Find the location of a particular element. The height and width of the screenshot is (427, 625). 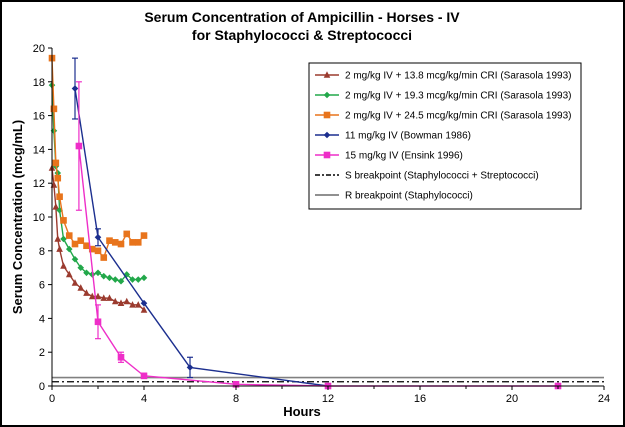

legend-label: 11 mg/kg IV (Bowman 1986) is located at coordinates (408, 136).